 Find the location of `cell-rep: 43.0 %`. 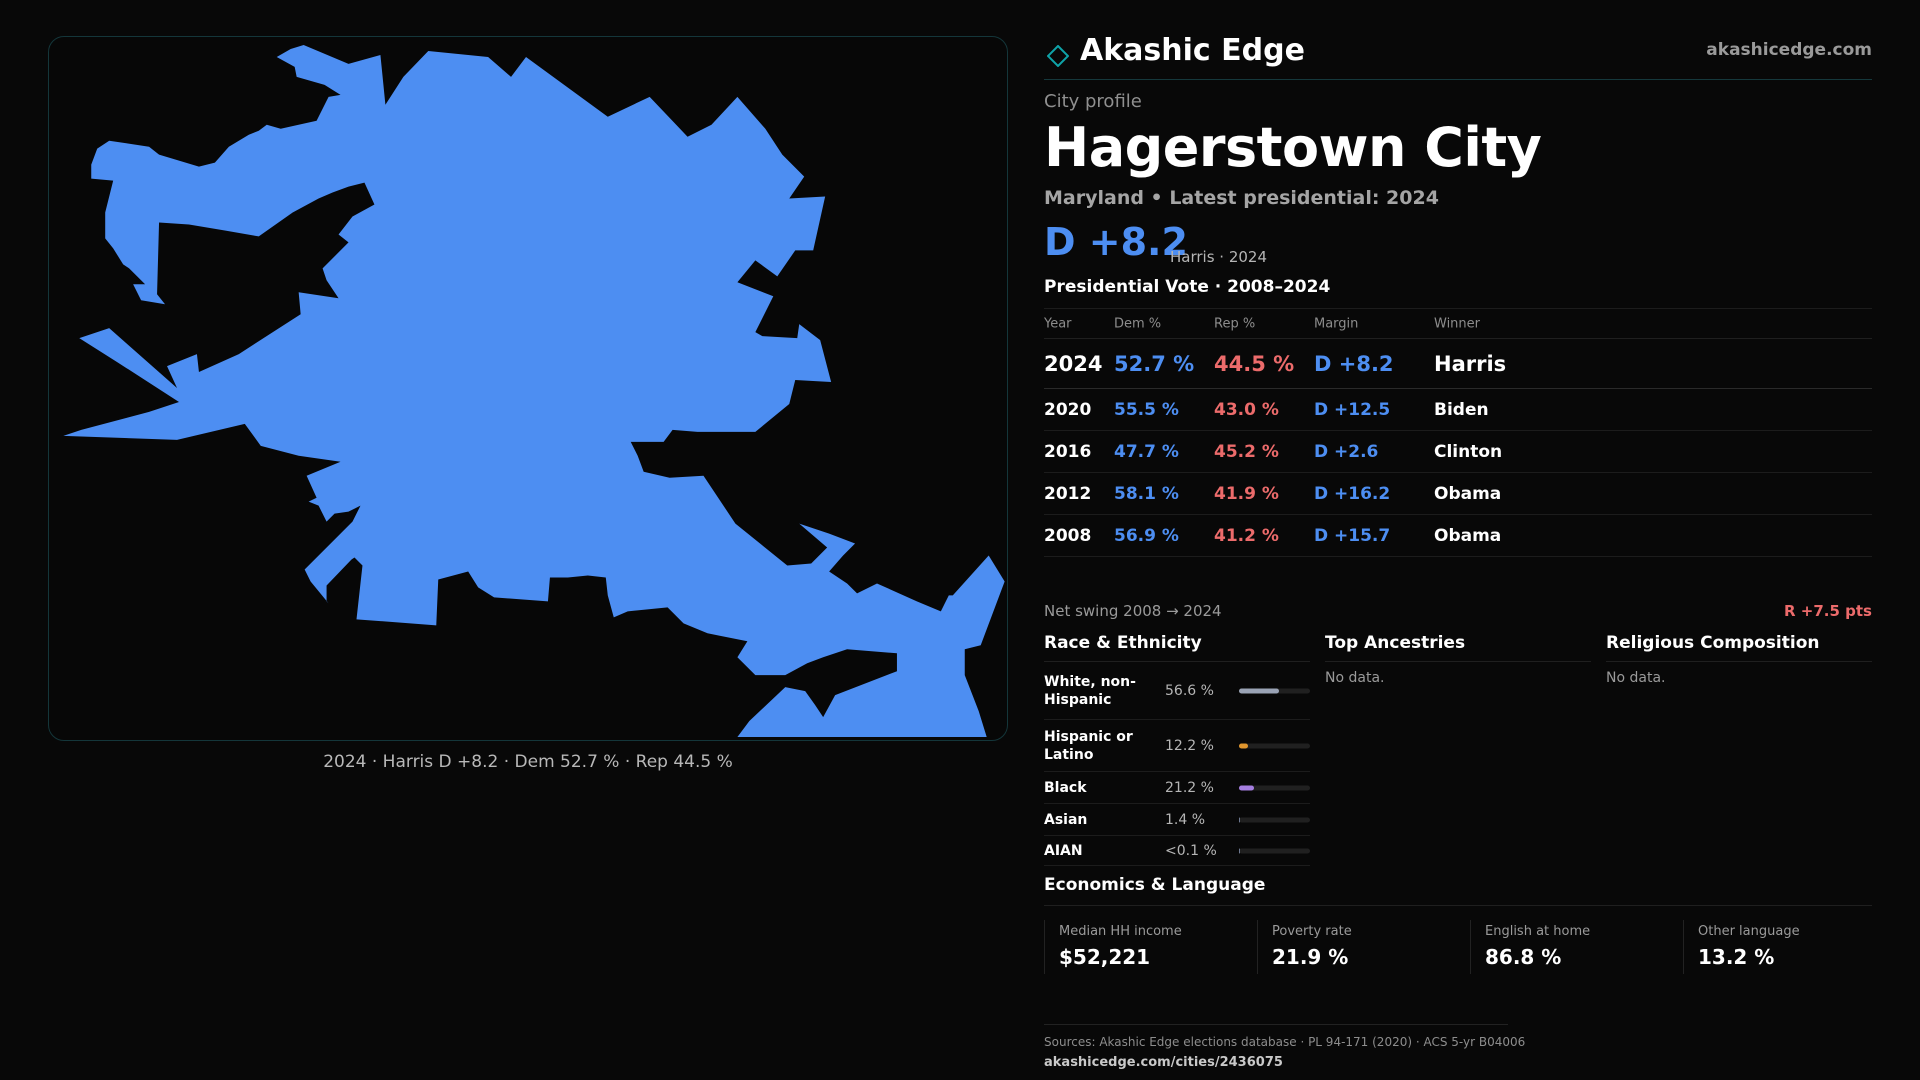

cell-rep: 43.0 % is located at coordinates (1246, 409).